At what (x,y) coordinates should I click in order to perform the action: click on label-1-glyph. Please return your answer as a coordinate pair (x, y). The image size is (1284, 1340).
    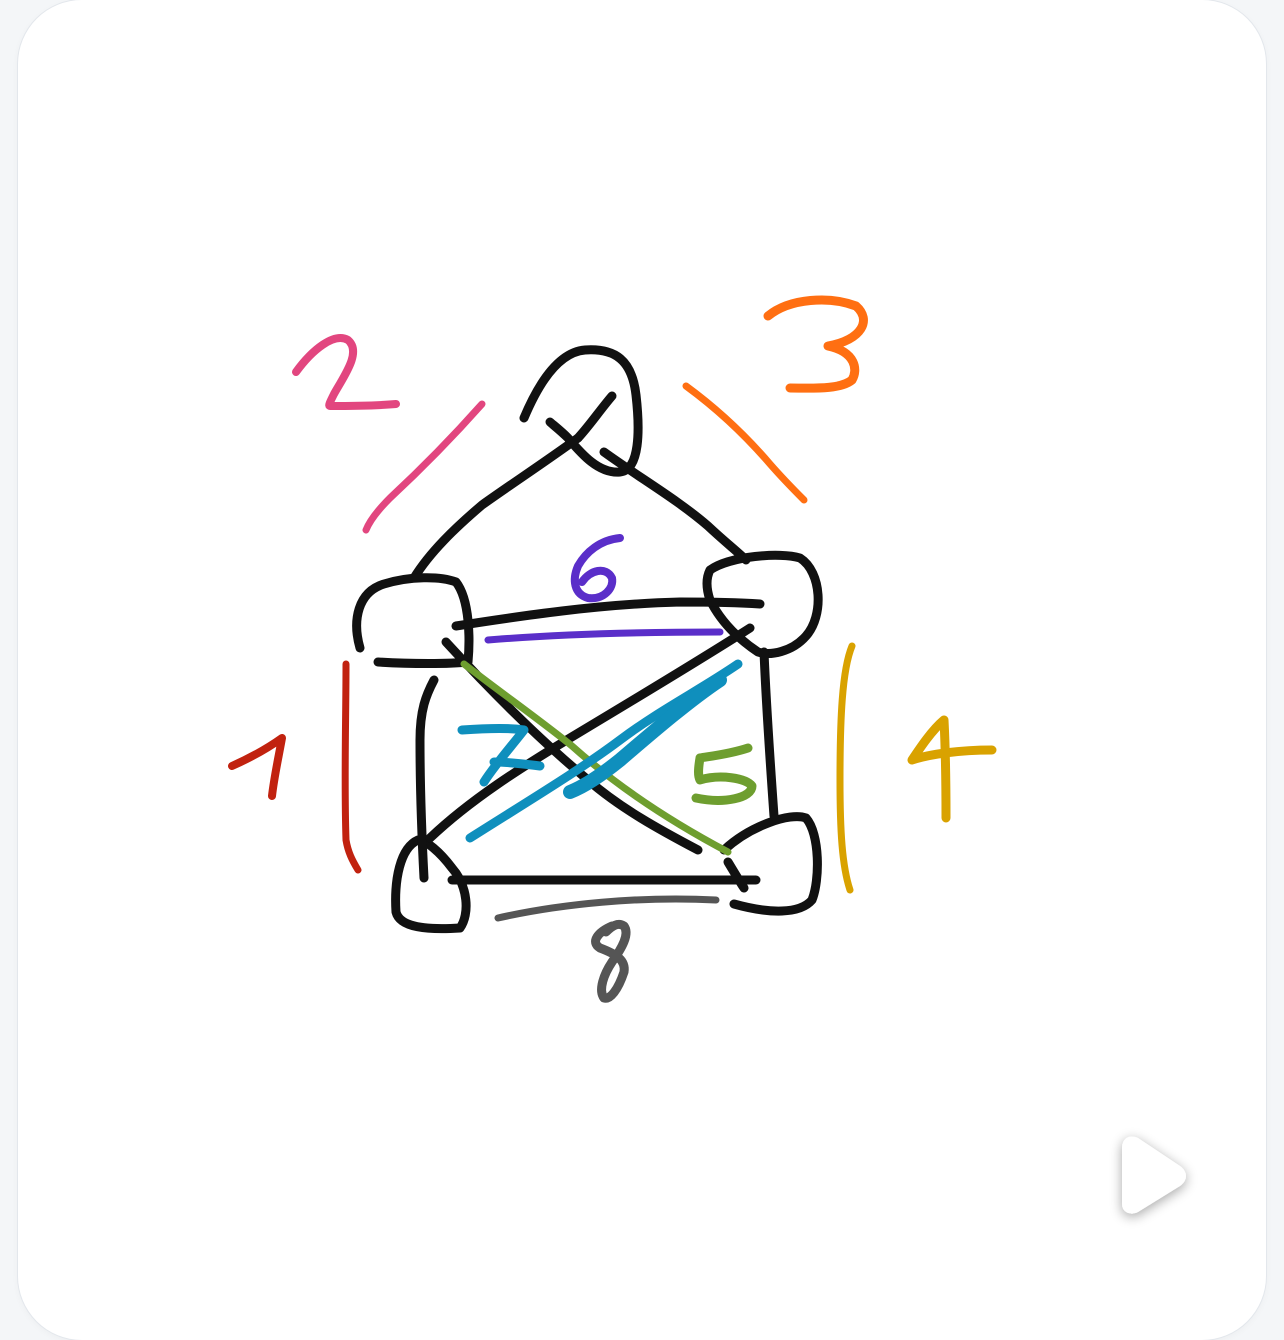
    Looking at the image, I should click on (257, 767).